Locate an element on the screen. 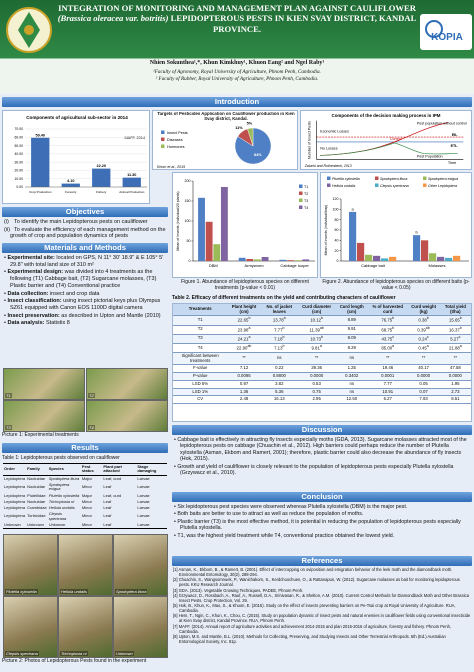  cell-value: 5.36 is located at coordinates (279, 391).